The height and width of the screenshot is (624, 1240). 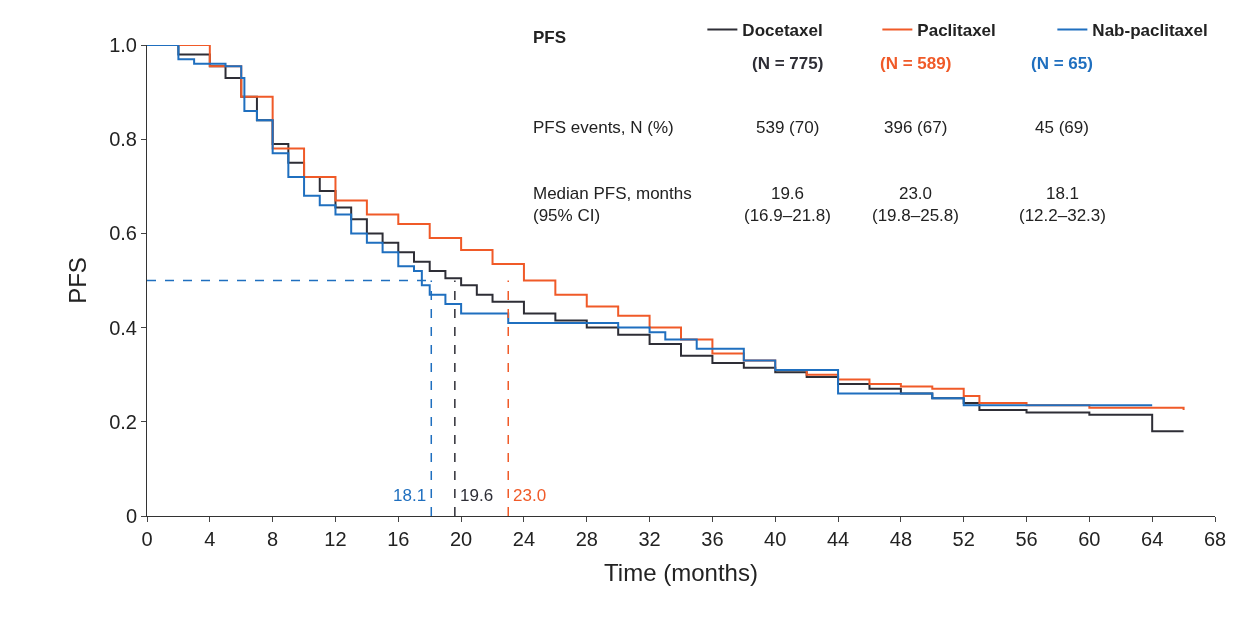 I want to click on annotation: (N = 775), so click(x=788, y=63).